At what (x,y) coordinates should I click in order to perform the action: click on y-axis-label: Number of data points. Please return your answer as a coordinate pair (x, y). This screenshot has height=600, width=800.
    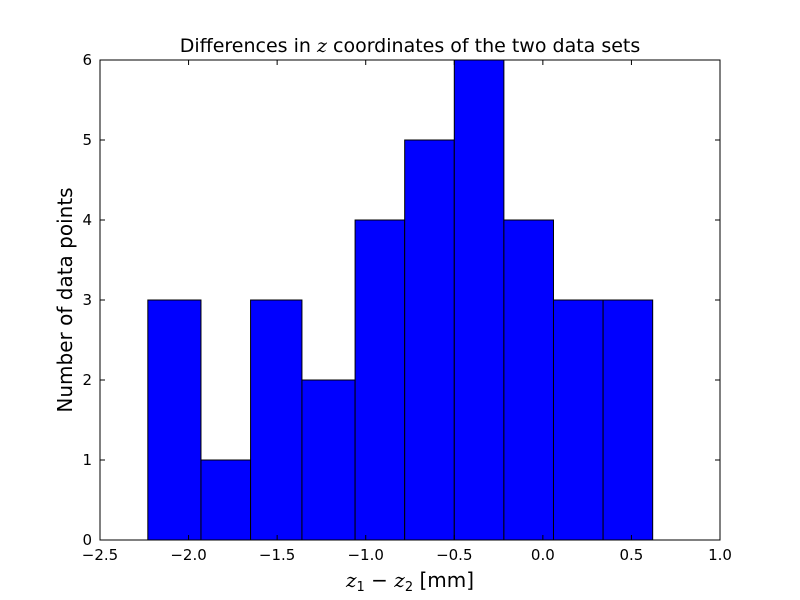
    Looking at the image, I should click on (65, 299).